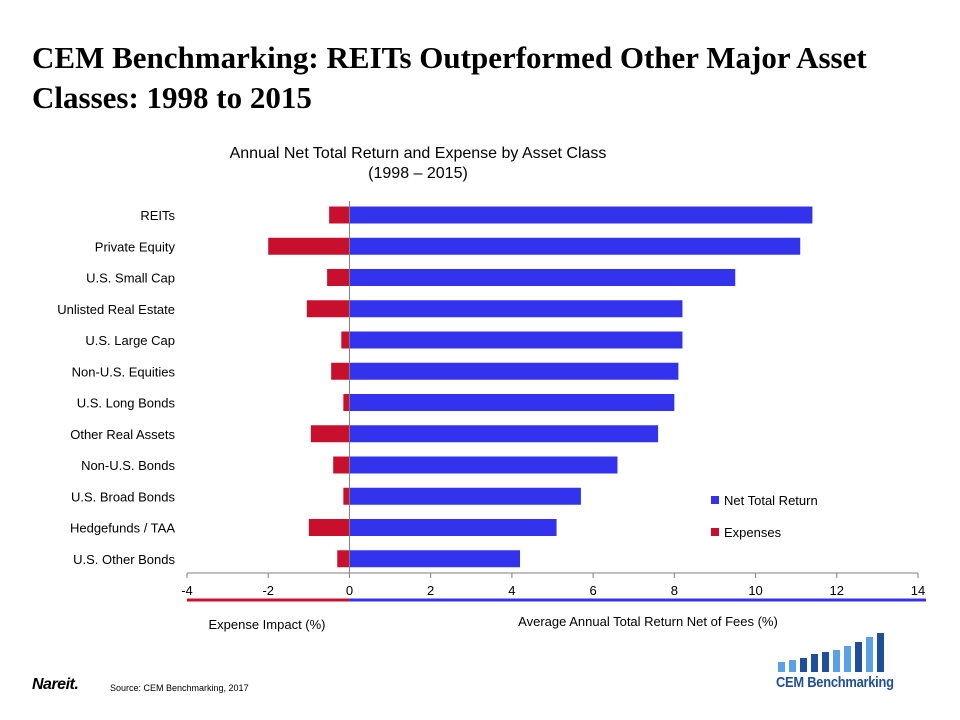 The height and width of the screenshot is (720, 960). I want to click on x-tick-label: -2, so click(268, 590).